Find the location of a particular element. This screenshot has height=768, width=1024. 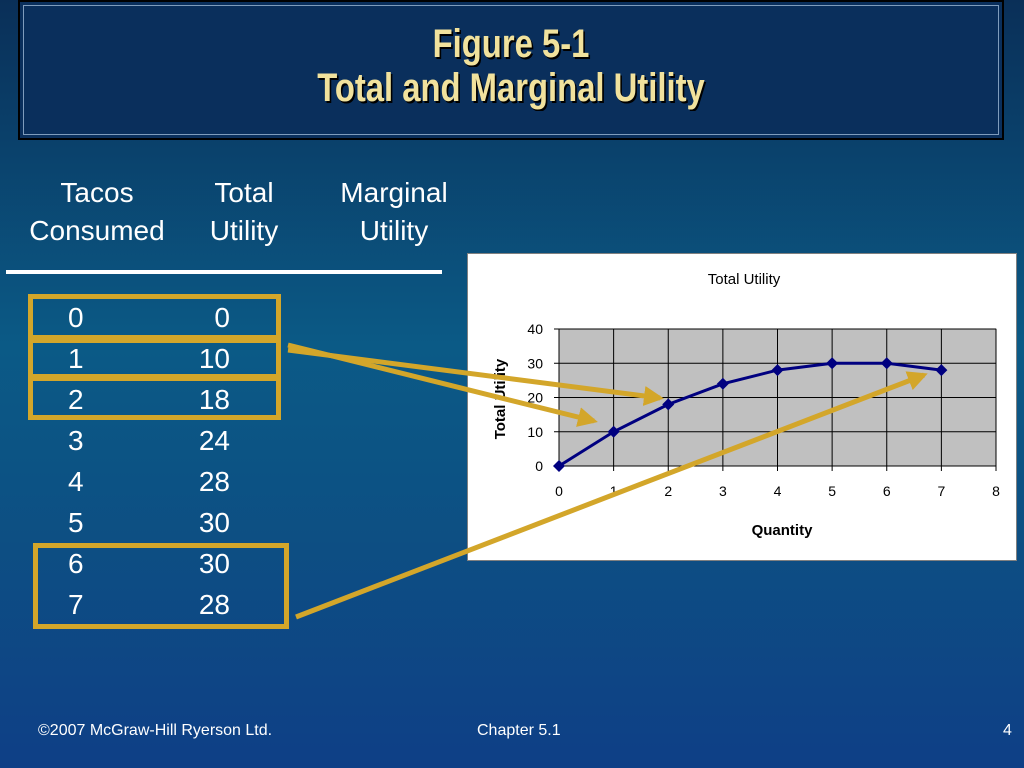

column-header-marginal-utility: Marginal Utility is located at coordinates (394, 212).